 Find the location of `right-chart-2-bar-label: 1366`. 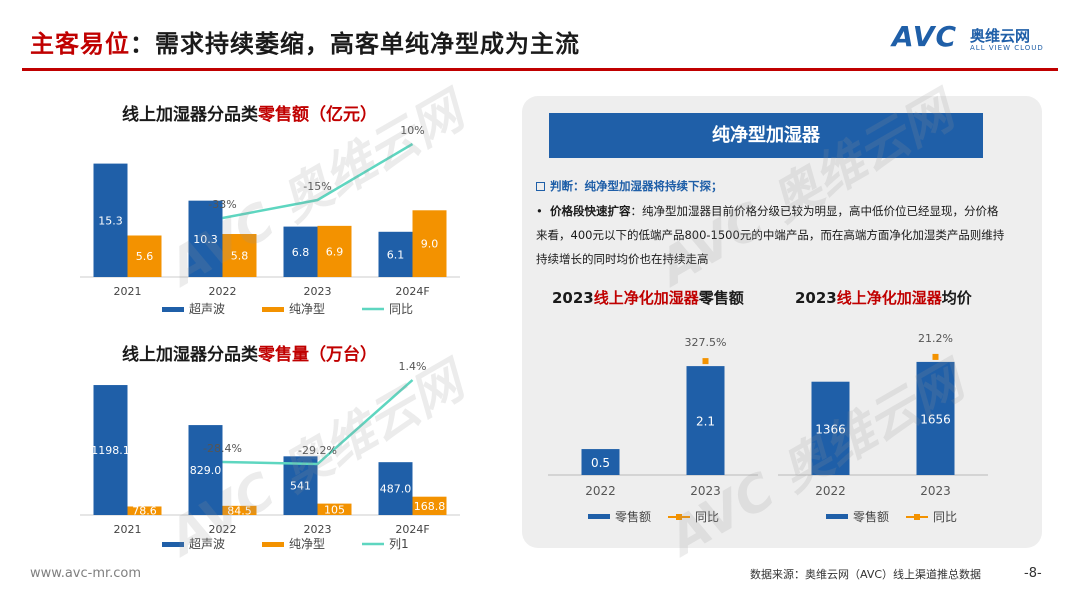

right-chart-2-bar-label: 1366 is located at coordinates (830, 429).